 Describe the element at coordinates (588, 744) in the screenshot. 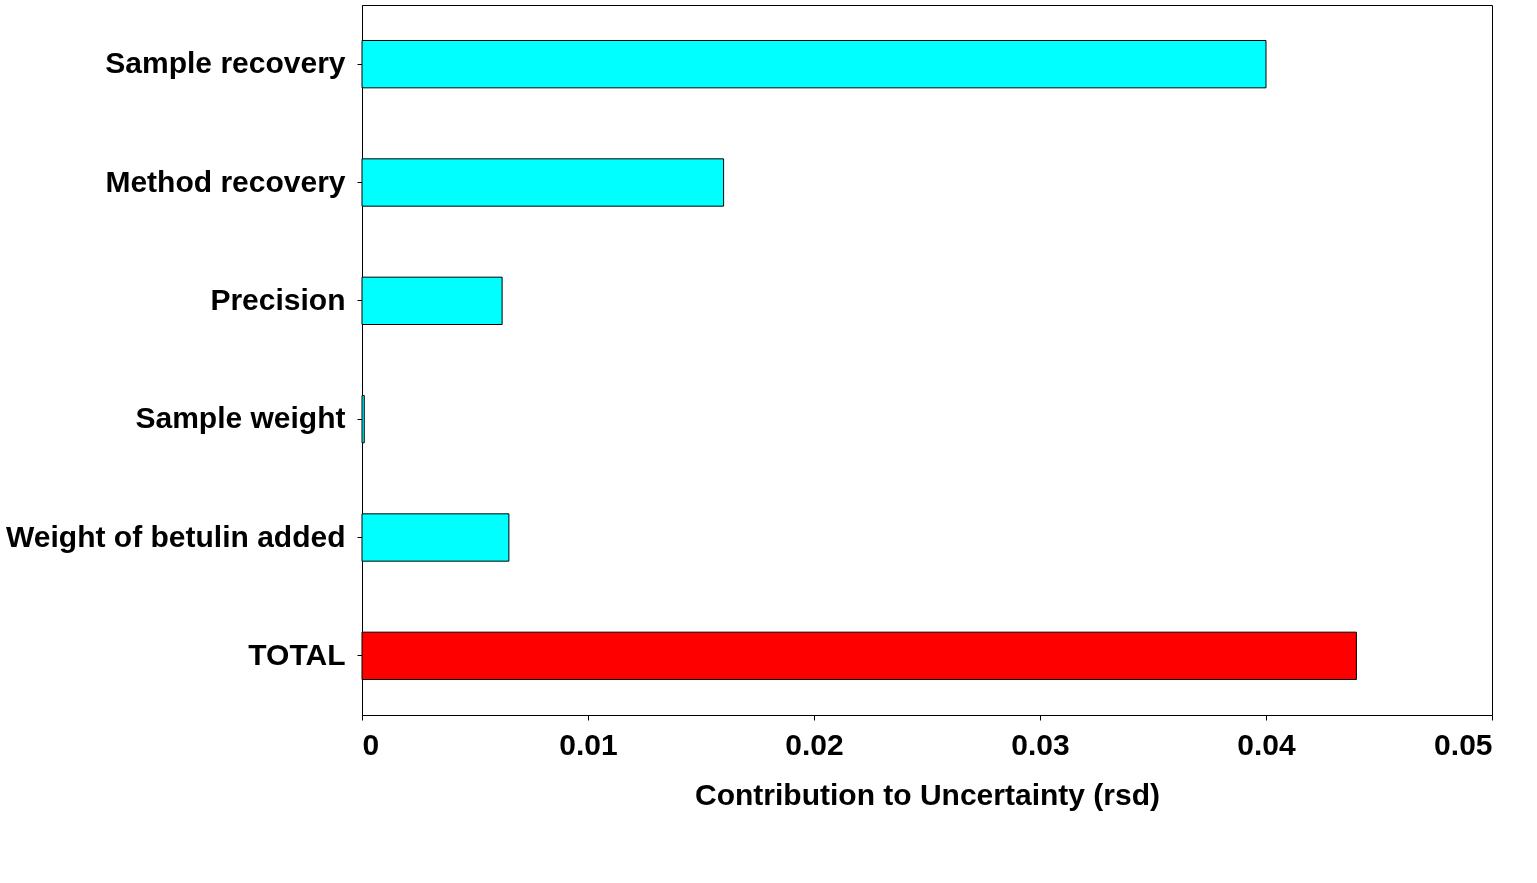

I see `x-tick-label: 0.01` at that location.